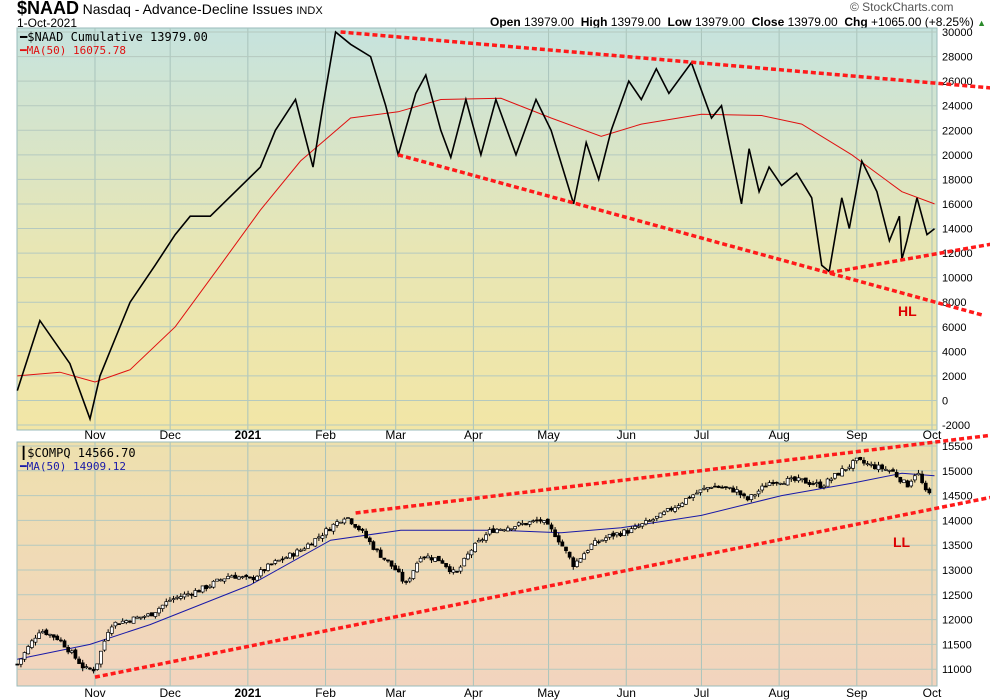 This screenshot has width=990, height=700. What do you see at coordinates (957, 230) in the screenshot?
I see `y-tick-label: 14000` at bounding box center [957, 230].